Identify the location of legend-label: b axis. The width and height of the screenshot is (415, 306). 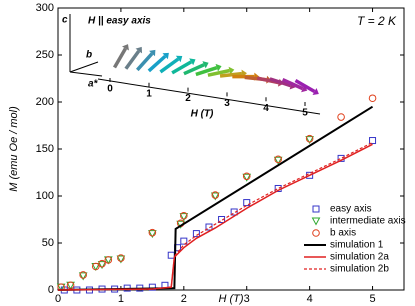
(343, 233).